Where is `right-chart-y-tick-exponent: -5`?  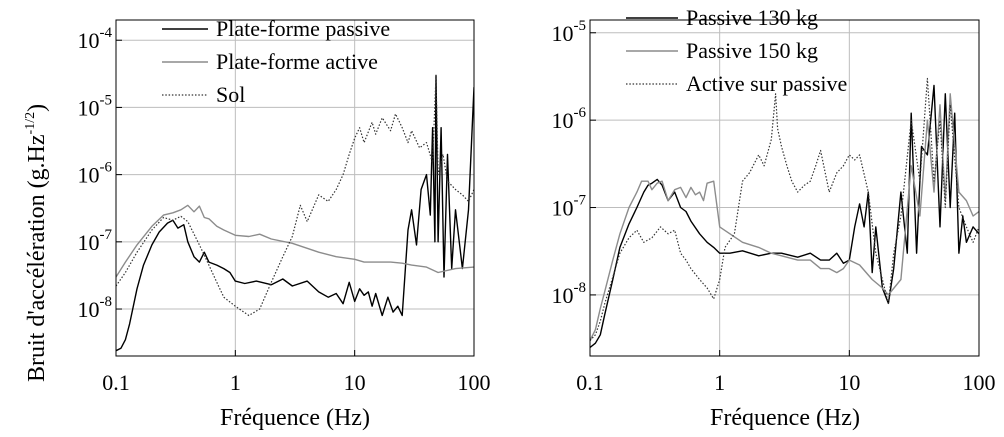 right-chart-y-tick-exponent: -5 is located at coordinates (580, 26).